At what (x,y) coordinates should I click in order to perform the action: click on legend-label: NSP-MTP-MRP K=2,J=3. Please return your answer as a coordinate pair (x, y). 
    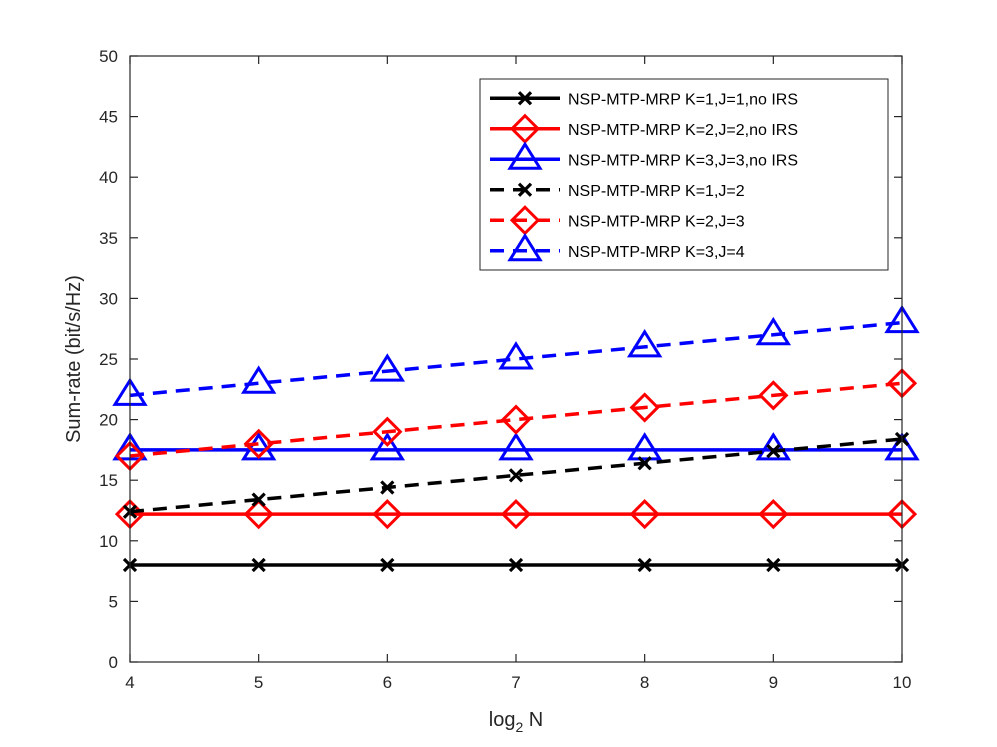
    Looking at the image, I should click on (656, 221).